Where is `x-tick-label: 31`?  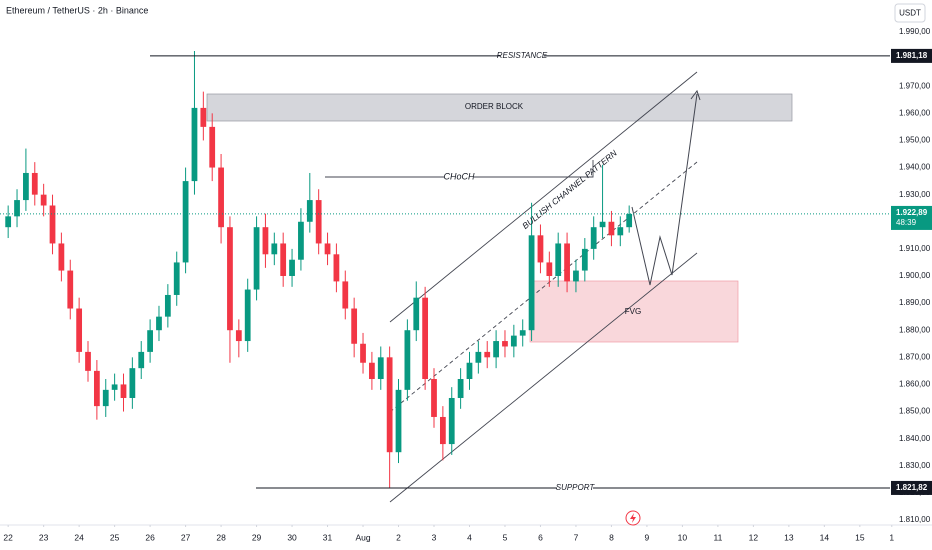 x-tick-label: 31 is located at coordinates (328, 537).